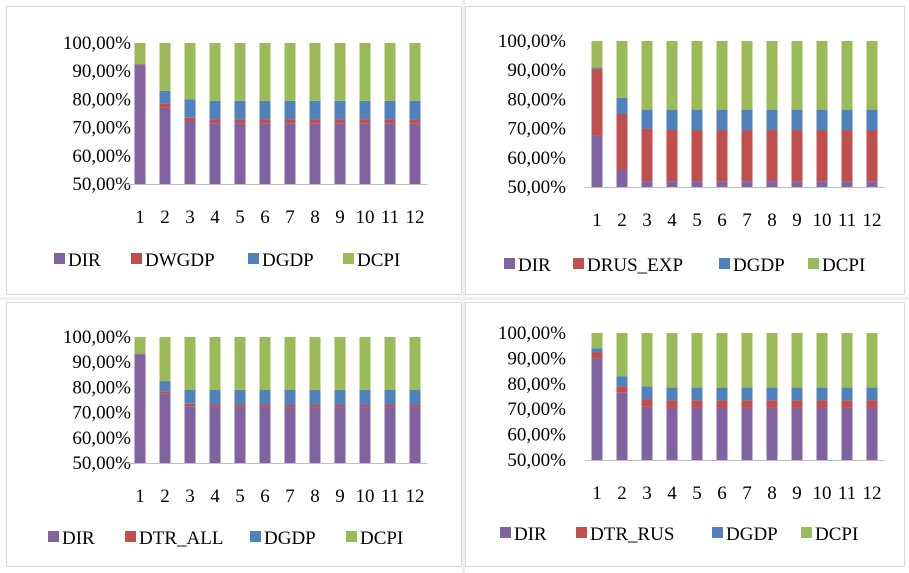  What do you see at coordinates (315, 496) in the screenshot?
I see `x-tick-label: 8` at bounding box center [315, 496].